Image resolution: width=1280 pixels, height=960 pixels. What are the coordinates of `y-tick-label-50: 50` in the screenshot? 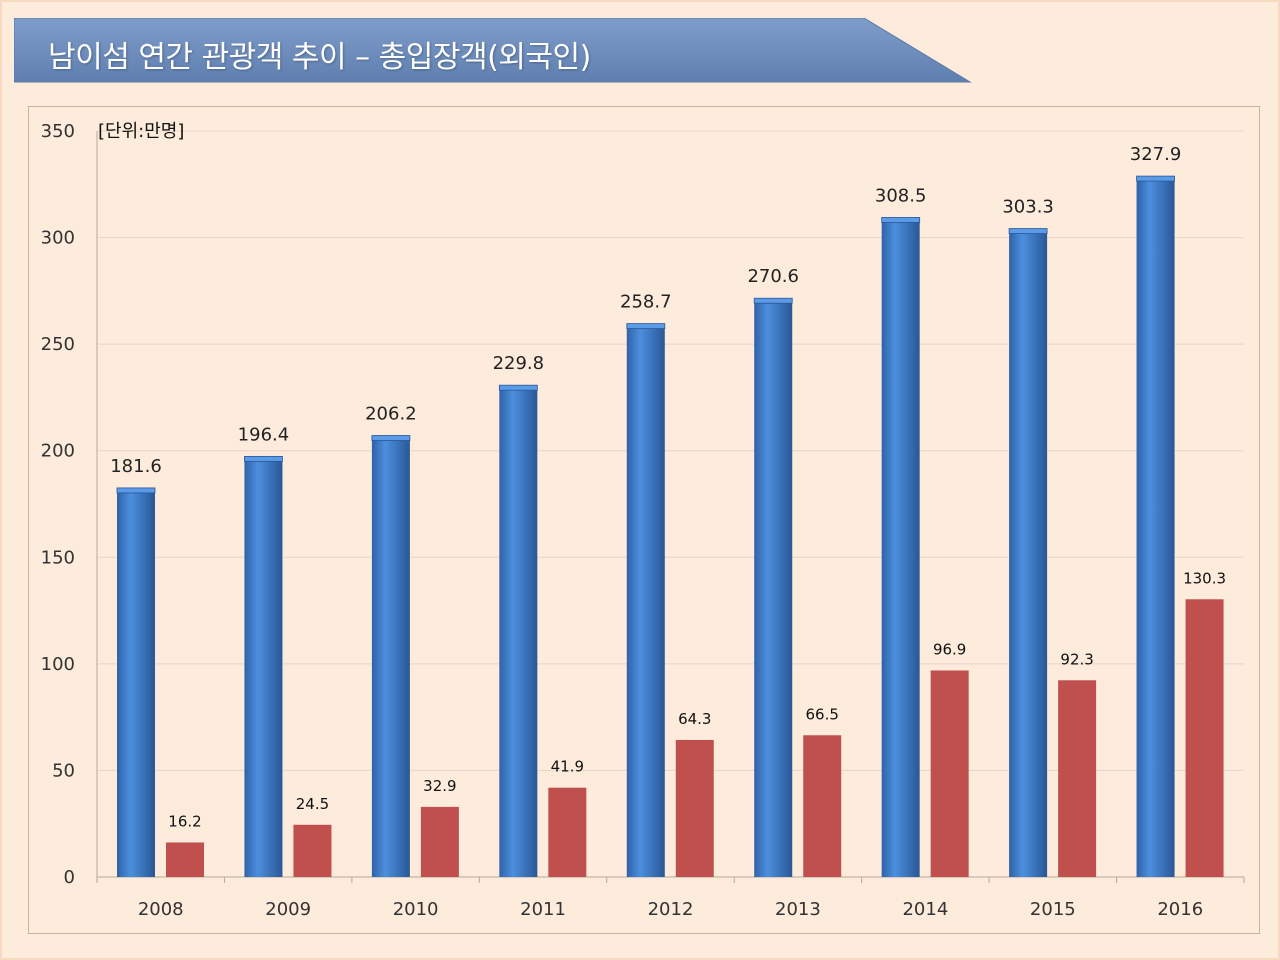 It's located at (63, 770).